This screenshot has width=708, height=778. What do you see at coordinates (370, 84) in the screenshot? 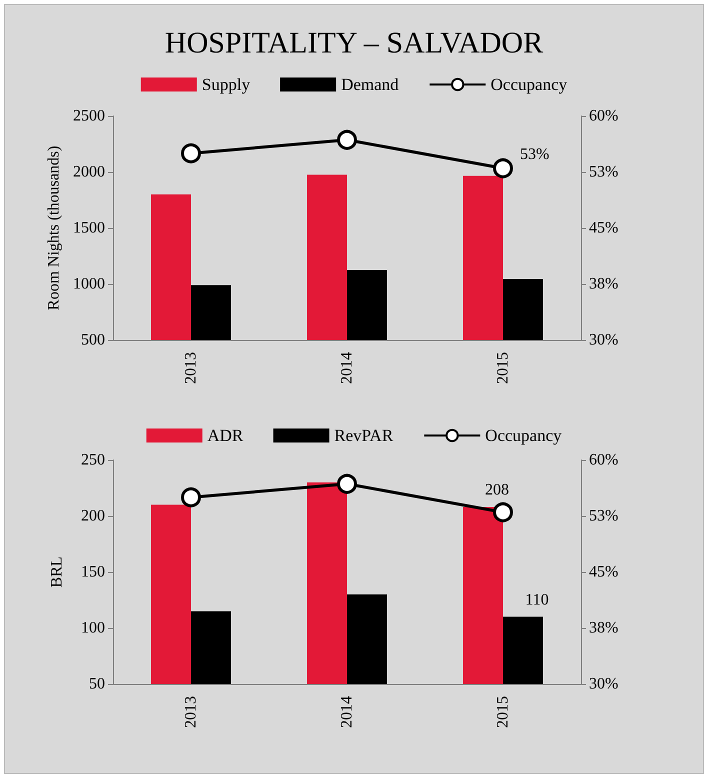
I see `legend-label: Demand` at bounding box center [370, 84].